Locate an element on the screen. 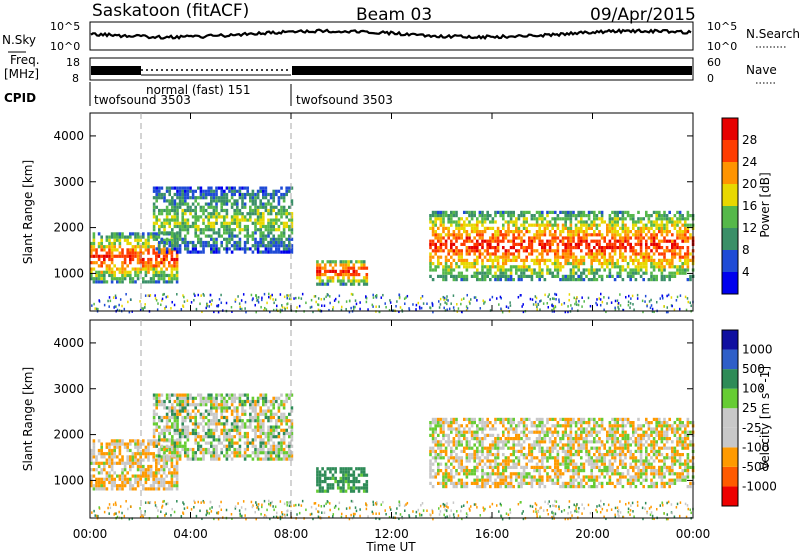  colorbar-tick-label: 16 is located at coordinates (749, 206).